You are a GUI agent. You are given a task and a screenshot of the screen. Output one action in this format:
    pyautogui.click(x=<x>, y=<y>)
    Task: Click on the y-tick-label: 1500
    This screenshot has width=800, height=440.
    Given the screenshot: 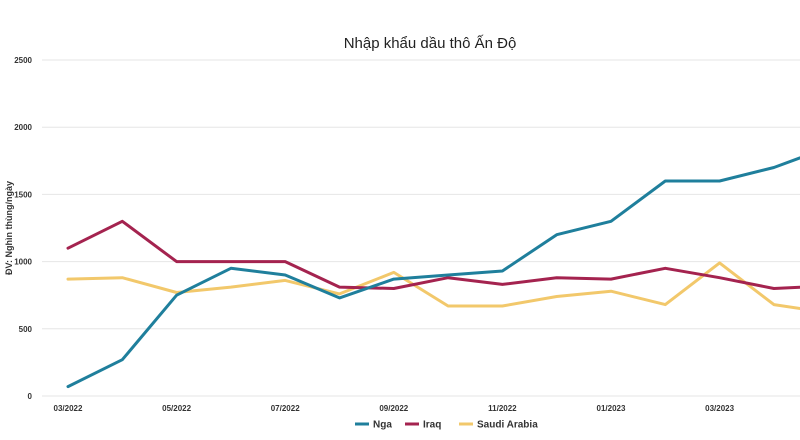 What is the action you would take?
    pyautogui.click(x=23, y=194)
    